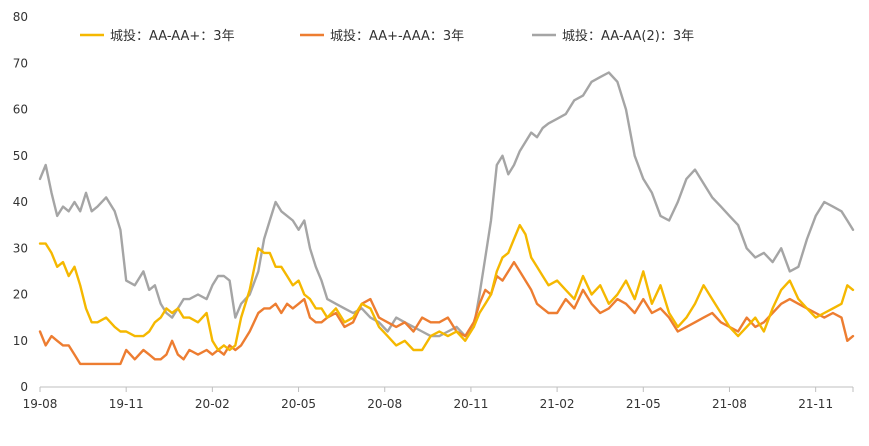 The height and width of the screenshot is (446, 869). Describe the element at coordinates (20, 110) in the screenshot. I see `y-tick-label: 60` at that location.